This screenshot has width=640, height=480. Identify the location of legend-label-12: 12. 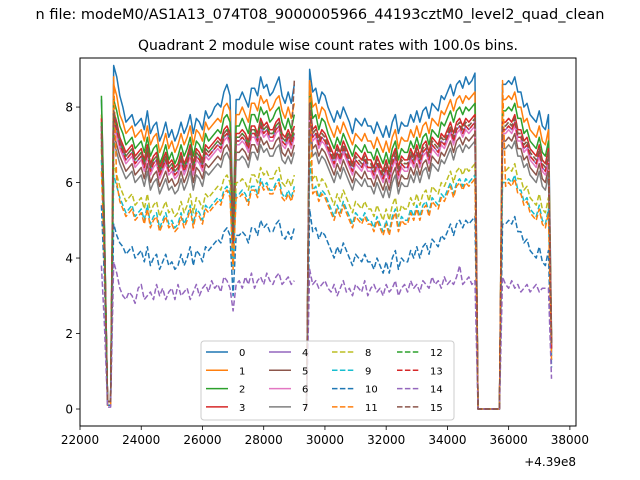
(436, 353).